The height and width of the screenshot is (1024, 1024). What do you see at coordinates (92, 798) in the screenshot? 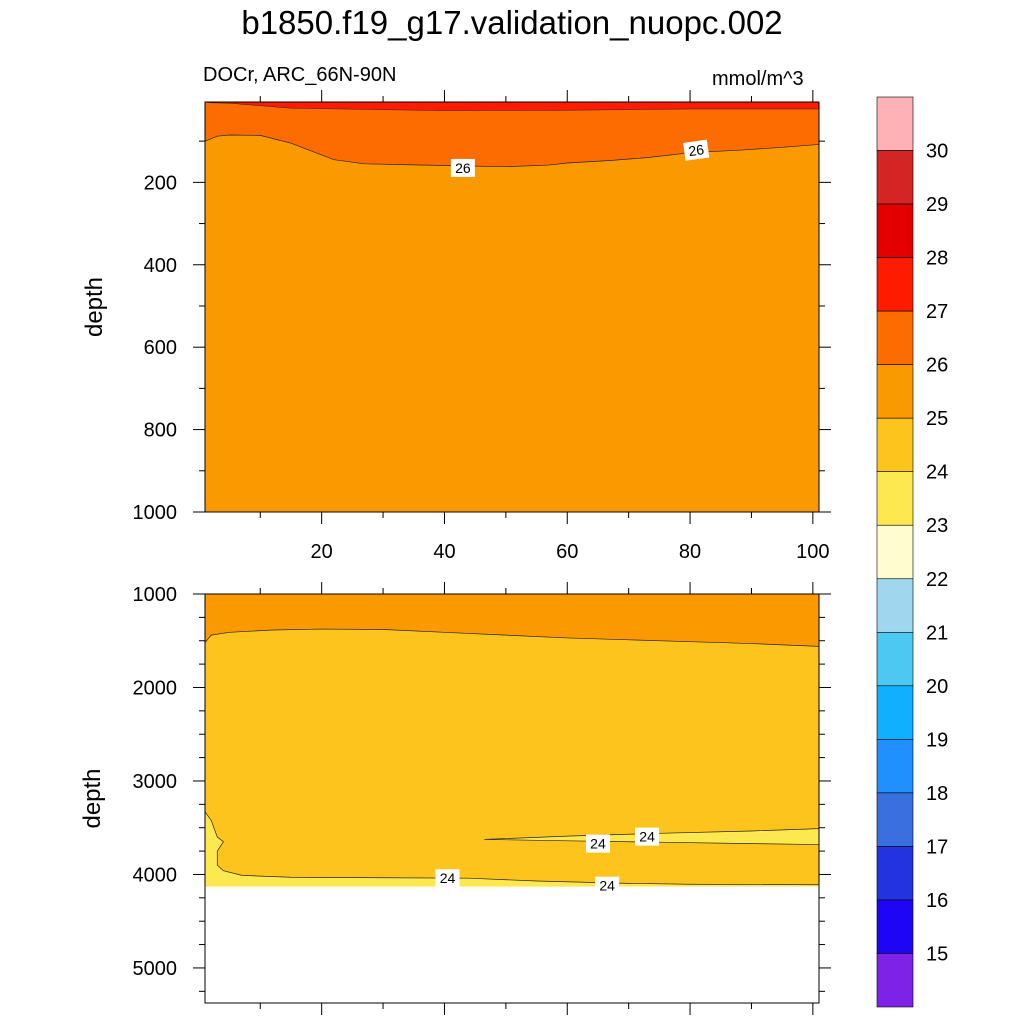
I see `lower-y-axis-label: depth` at bounding box center [92, 798].